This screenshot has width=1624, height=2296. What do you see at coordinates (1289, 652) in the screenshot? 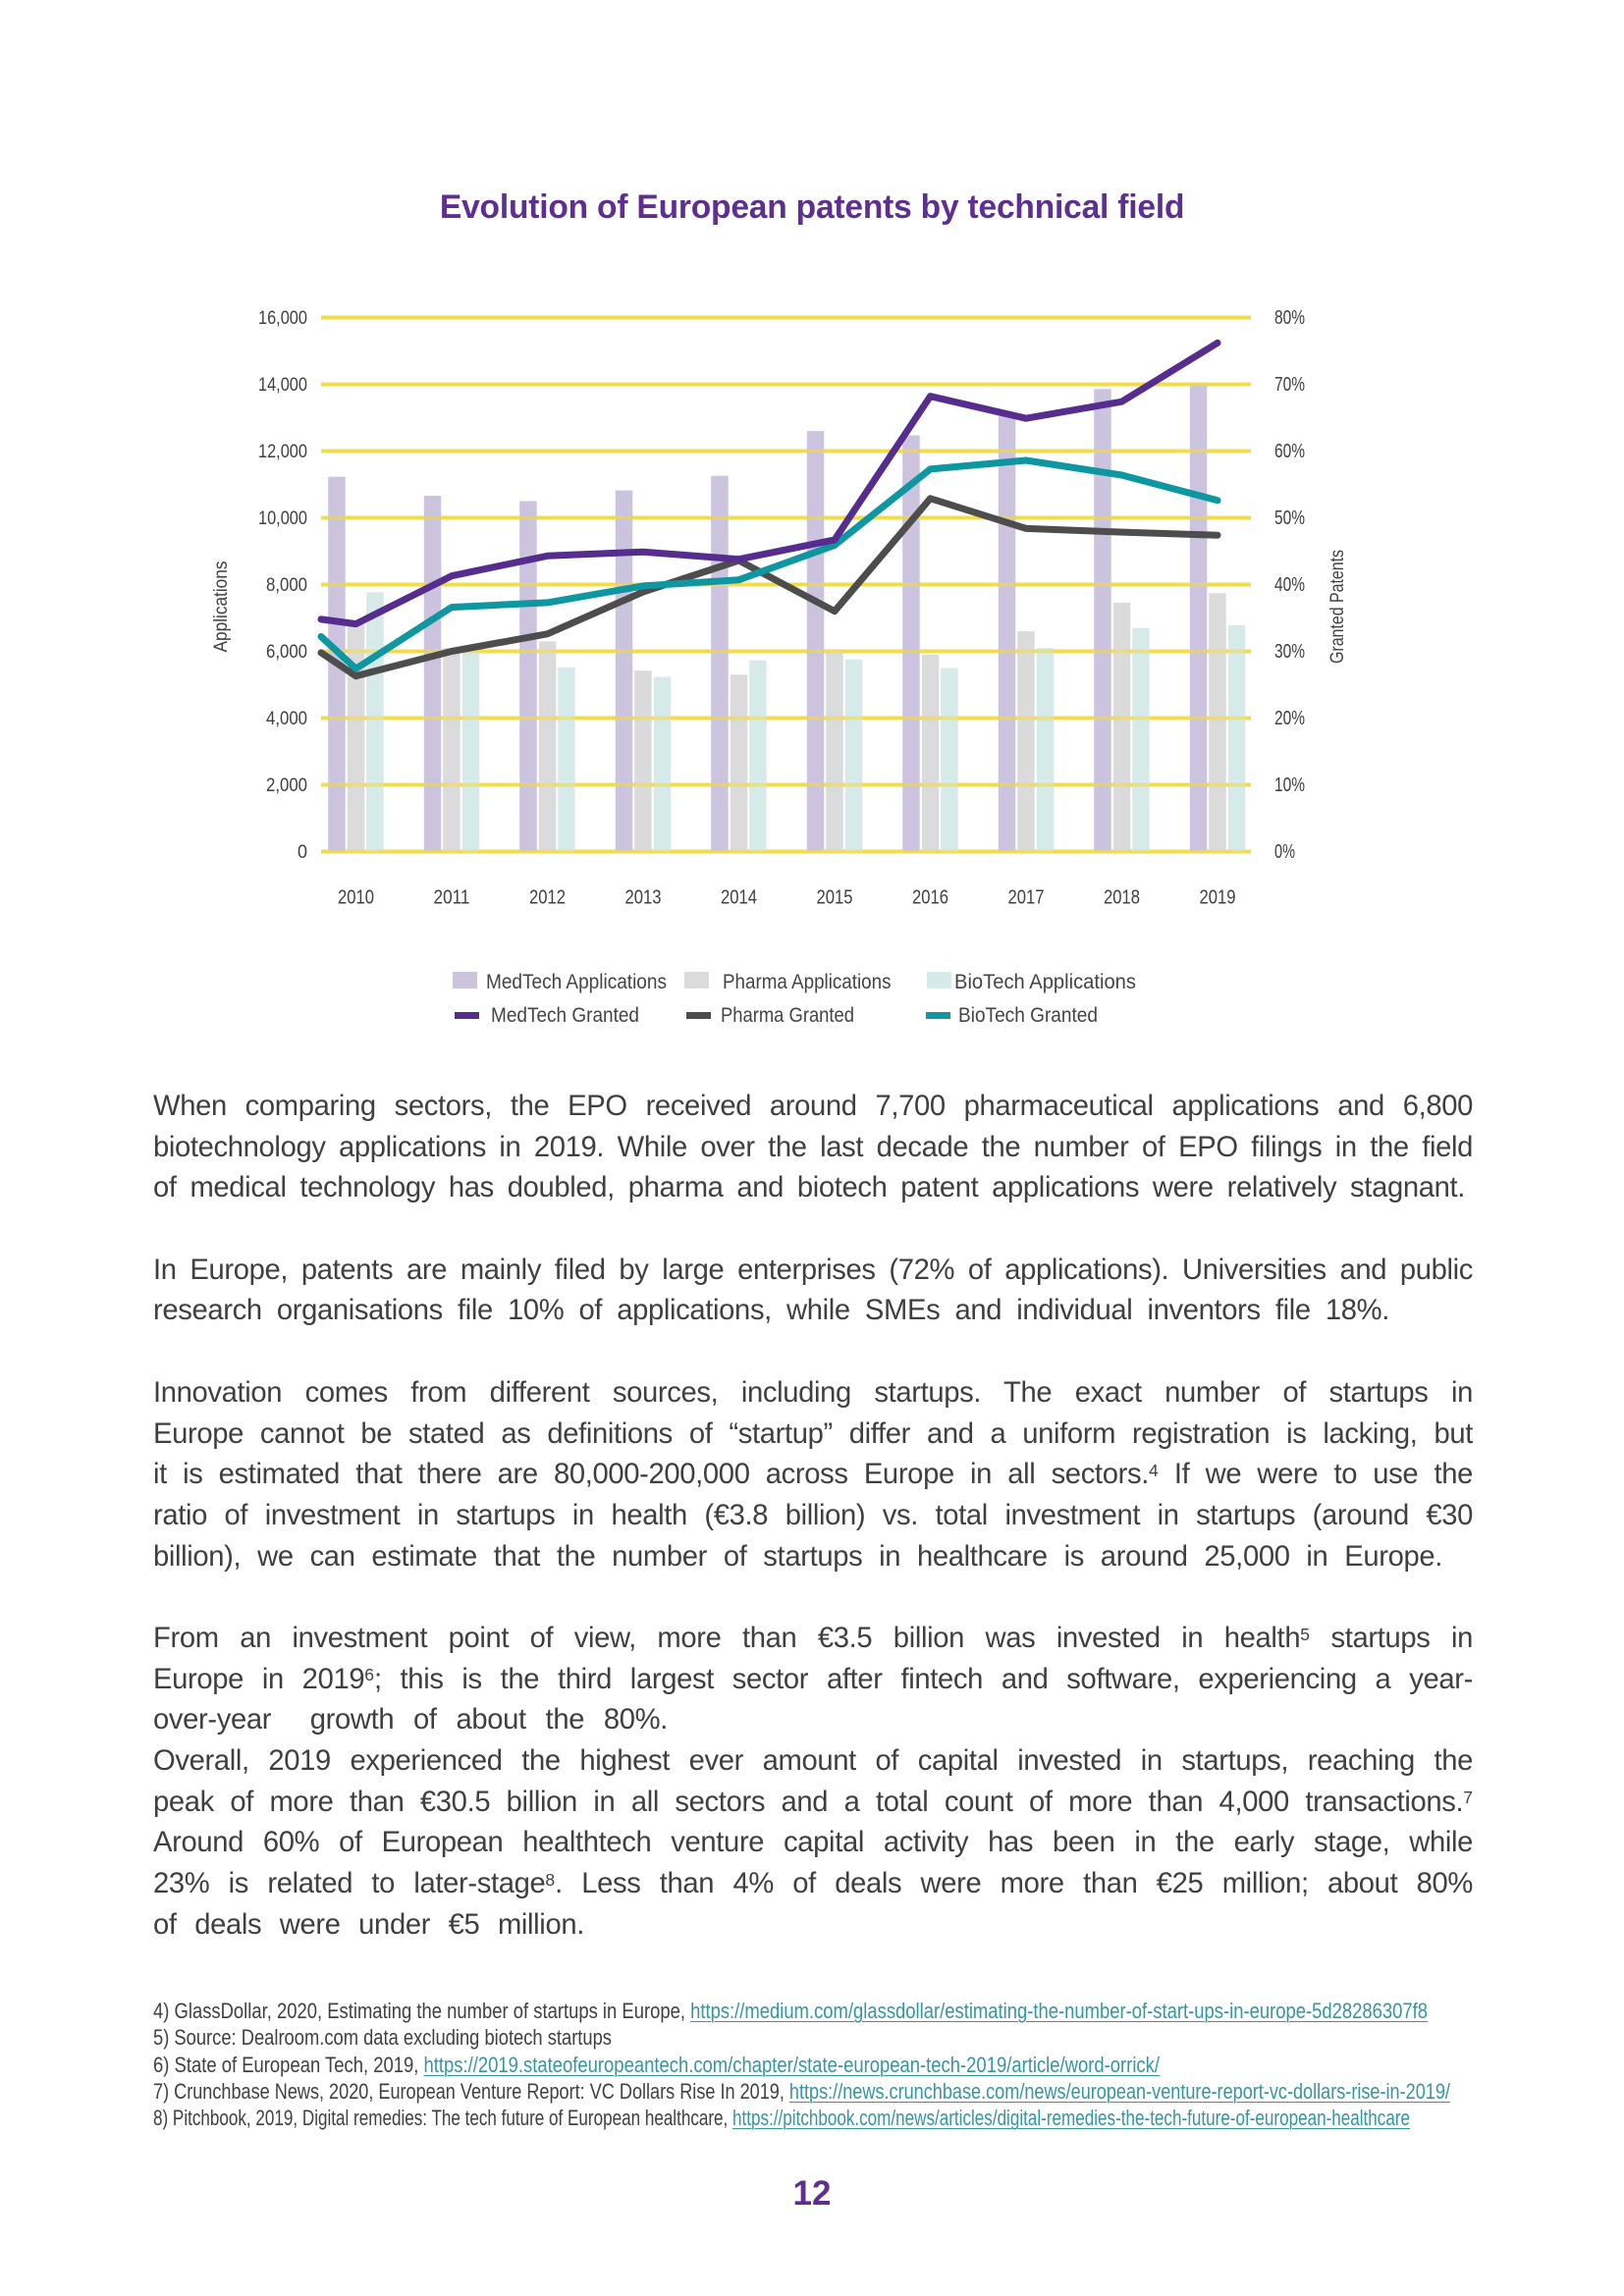
I see `svg-text: 30%` at bounding box center [1289, 652].